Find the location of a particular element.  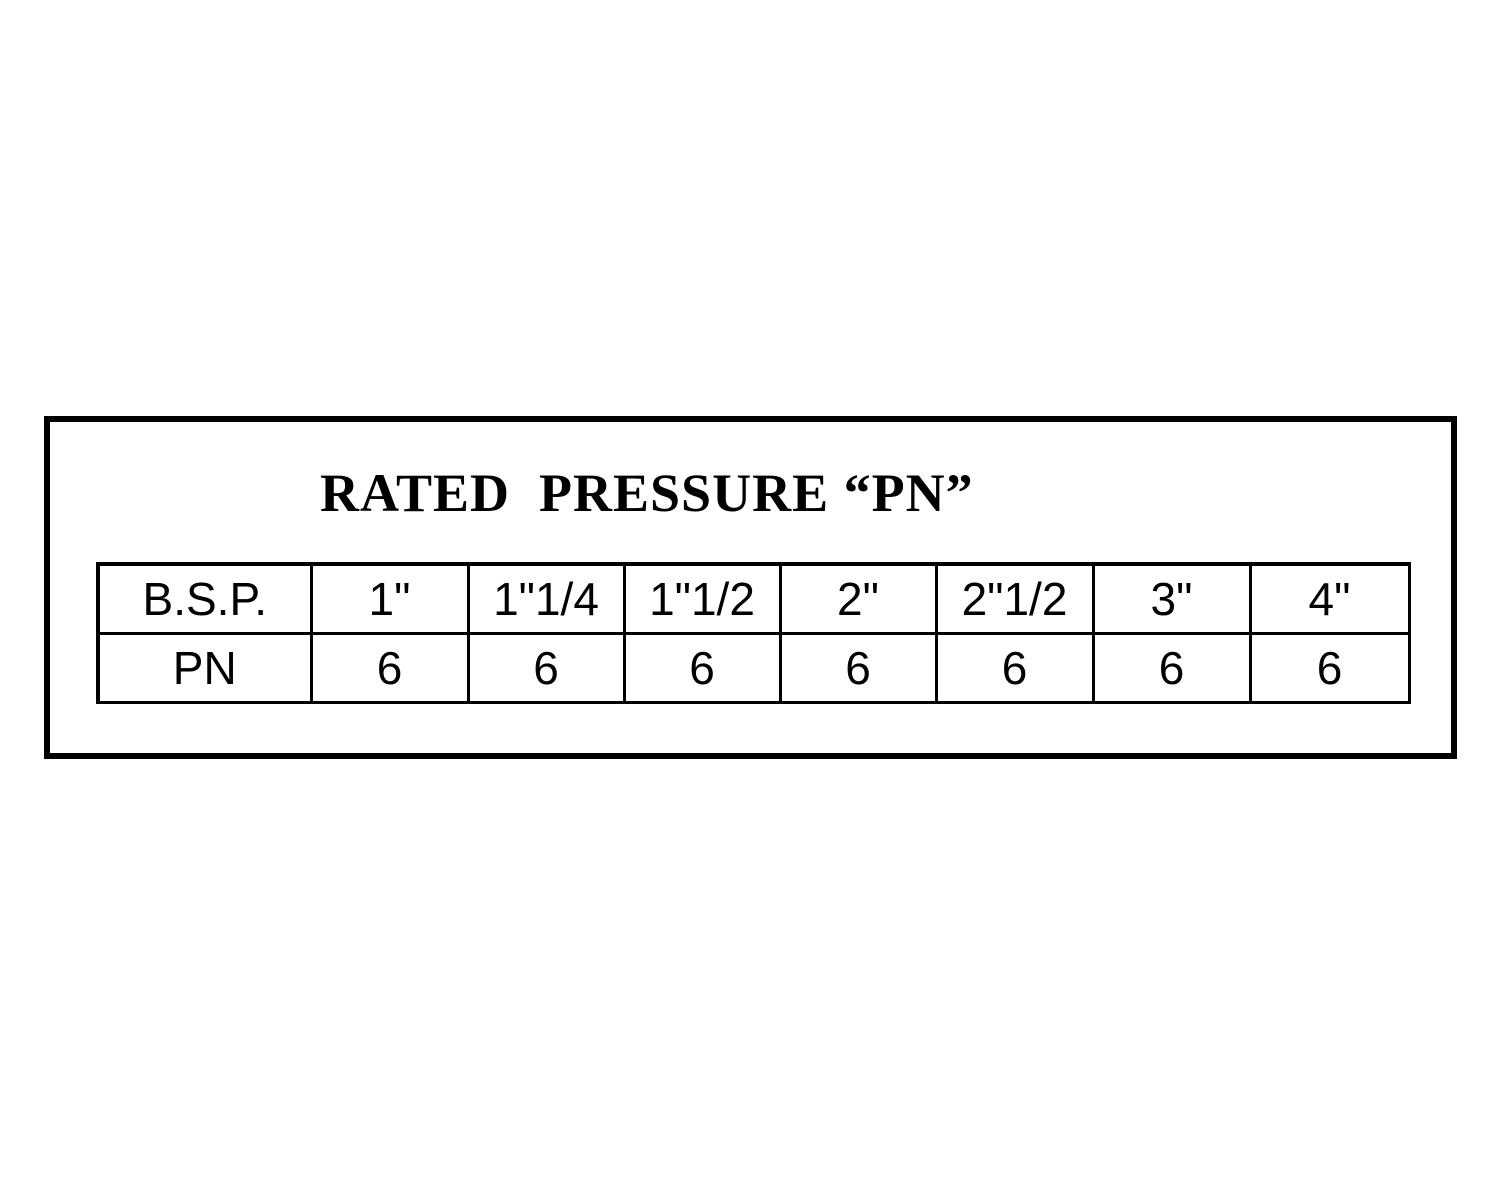

row-header-bsp: B.S.P. is located at coordinates (204, 598).